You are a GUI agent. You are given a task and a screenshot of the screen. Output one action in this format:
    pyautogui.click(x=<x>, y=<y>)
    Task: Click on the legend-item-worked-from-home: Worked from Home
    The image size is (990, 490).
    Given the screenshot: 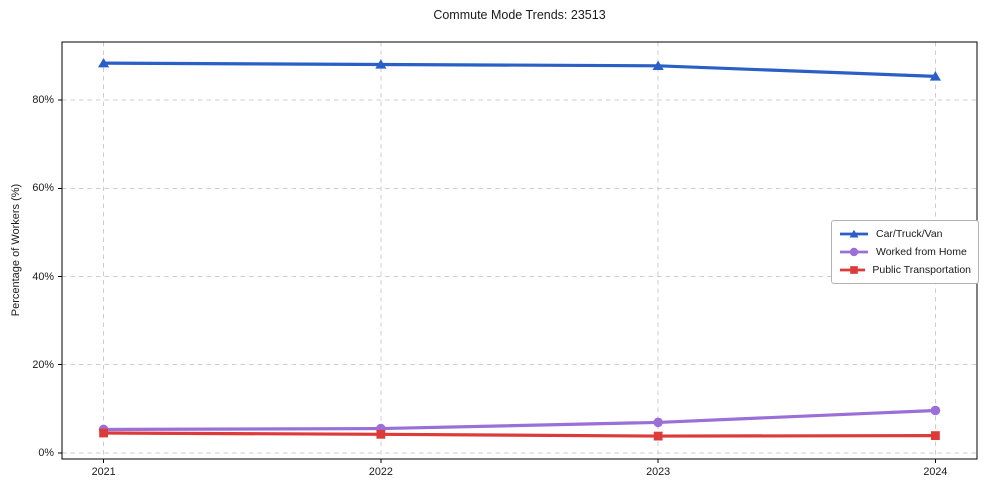 What is the action you would take?
    pyautogui.click(x=905, y=252)
    